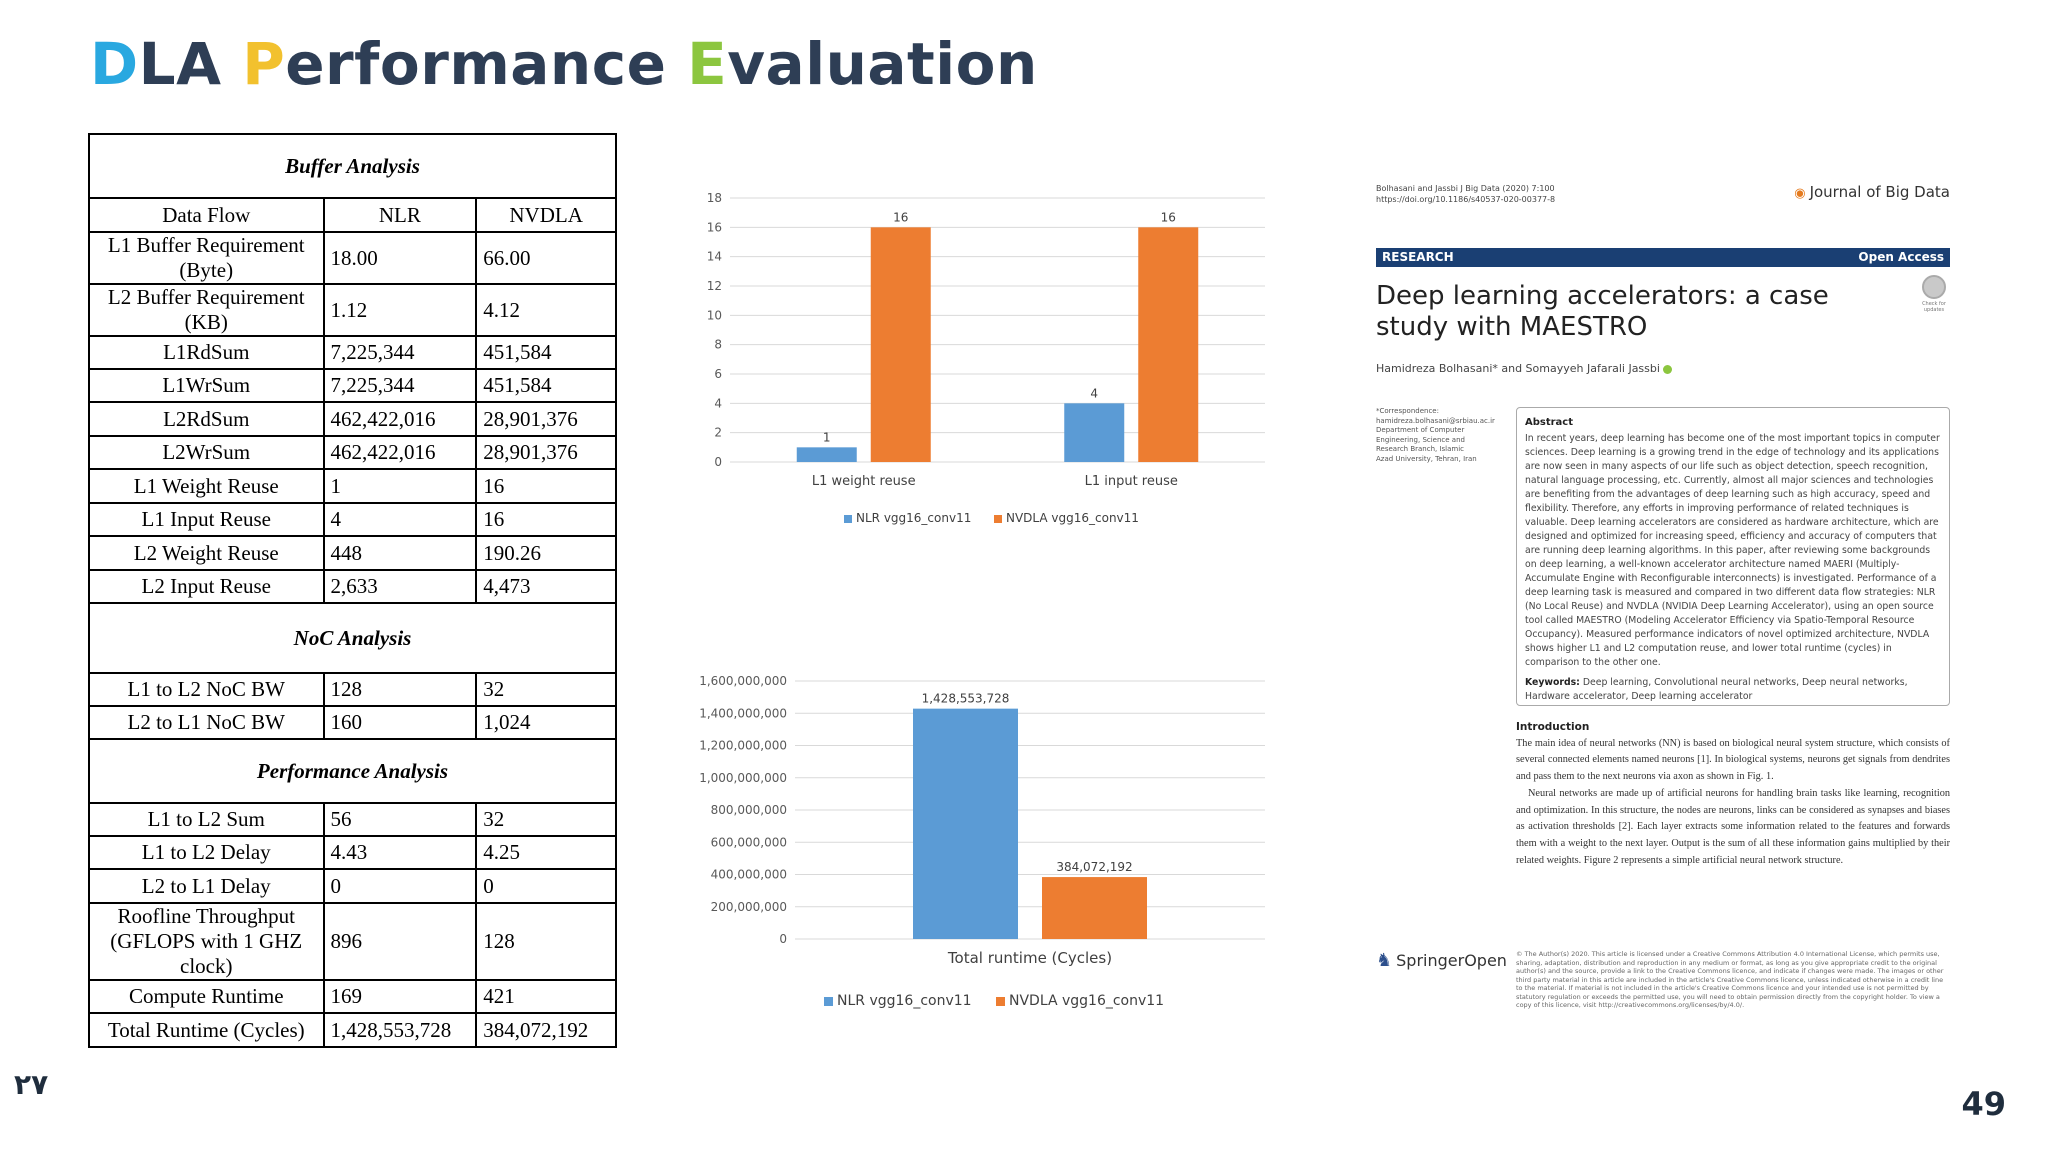  What do you see at coordinates (546, 310) in the screenshot?
I see `table-cell: 4.12` at bounding box center [546, 310].